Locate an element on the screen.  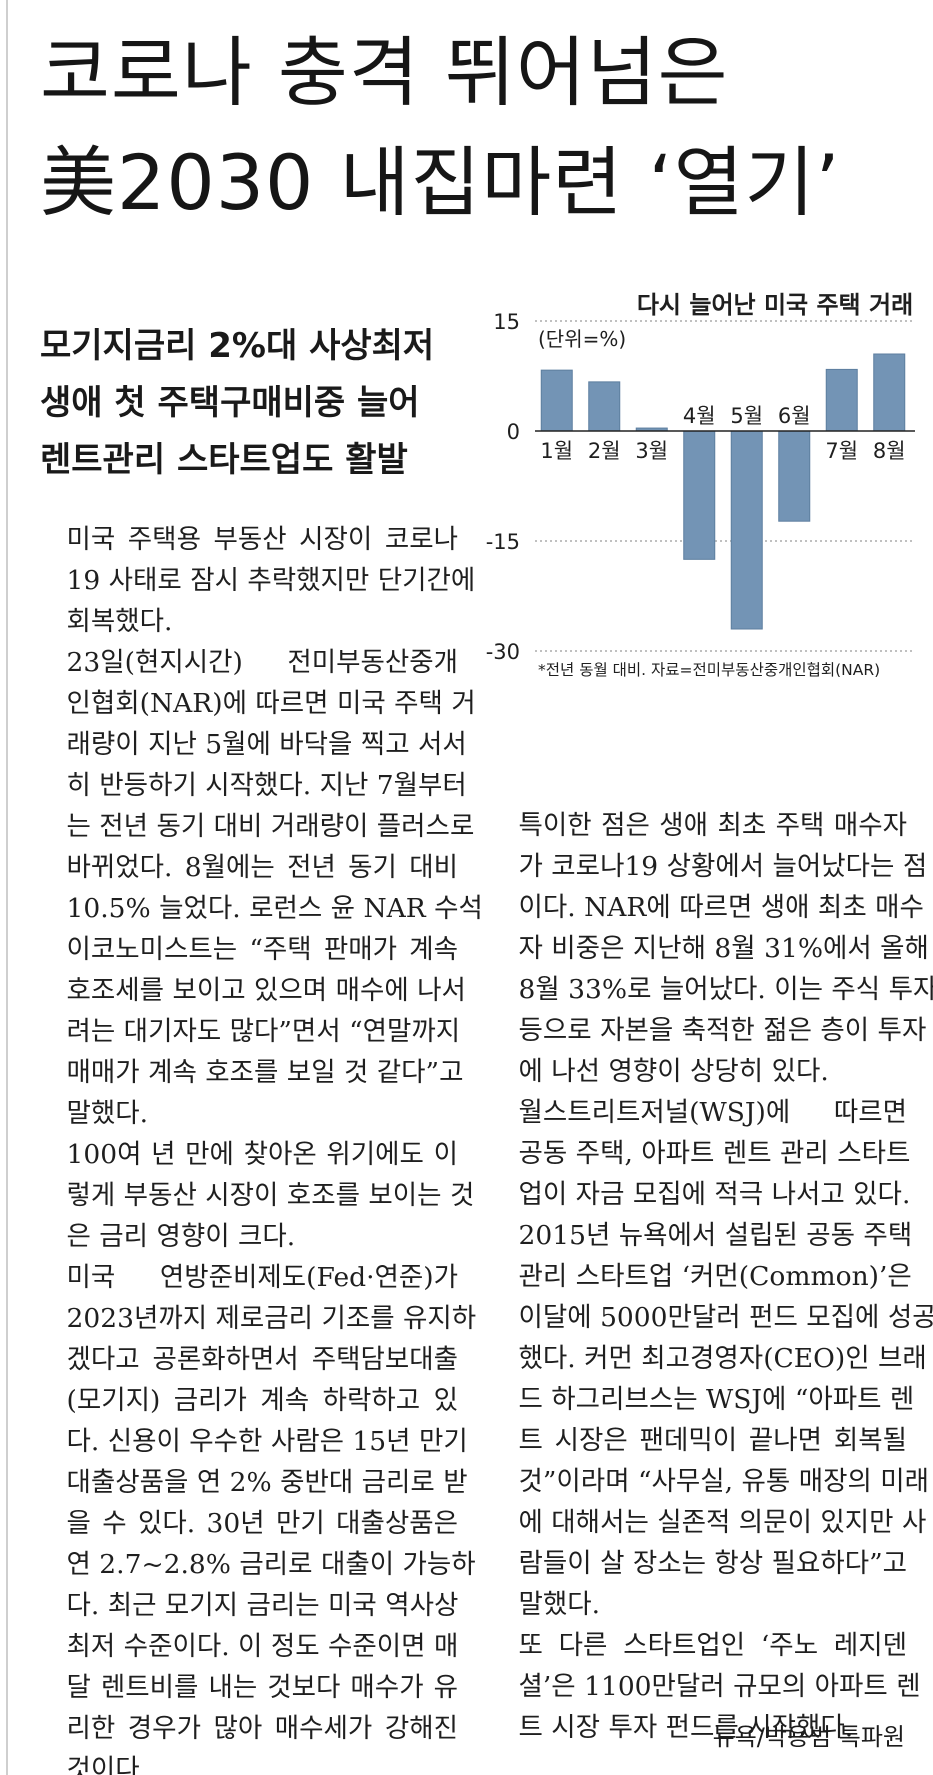
text-line: 렇게 부동산 시장이 호조를 보이는 것 is located at coordinates (270, 1195).